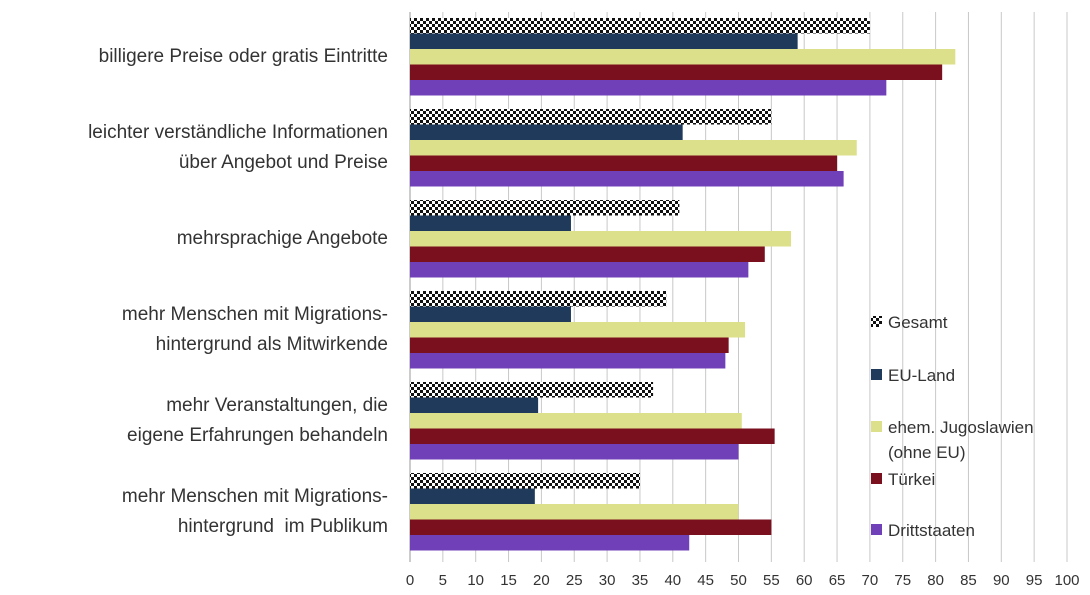 Image resolution: width=1090 pixels, height=595 pixels. I want to click on x-tick-label: 5, so click(443, 580).